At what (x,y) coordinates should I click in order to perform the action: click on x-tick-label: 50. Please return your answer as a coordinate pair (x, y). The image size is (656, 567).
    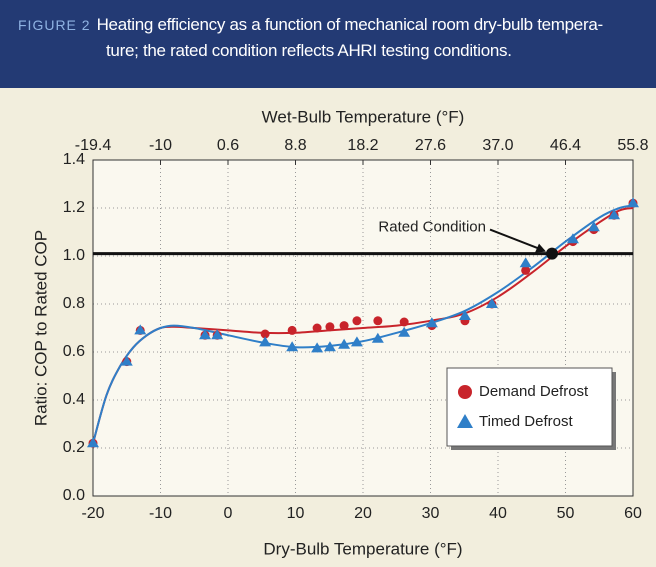
    Looking at the image, I should click on (566, 513).